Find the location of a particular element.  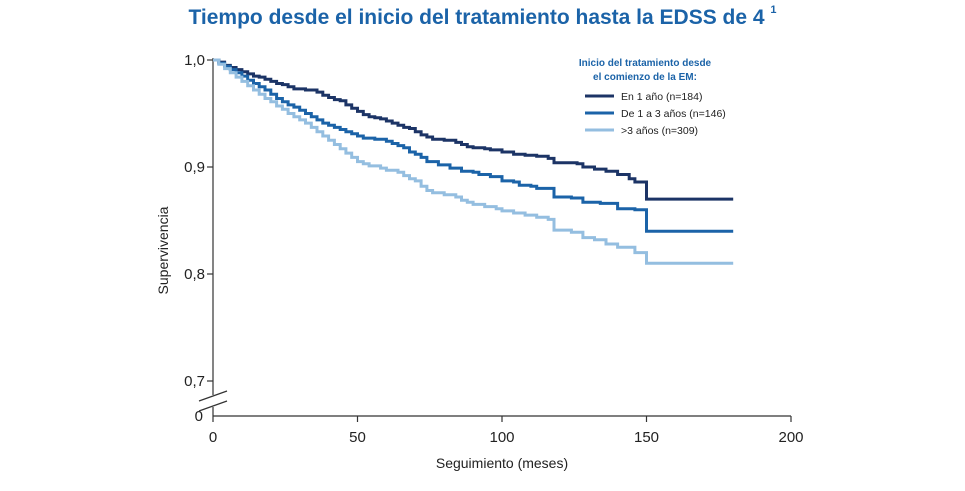

x-tick-label: 100 is located at coordinates (501, 437).